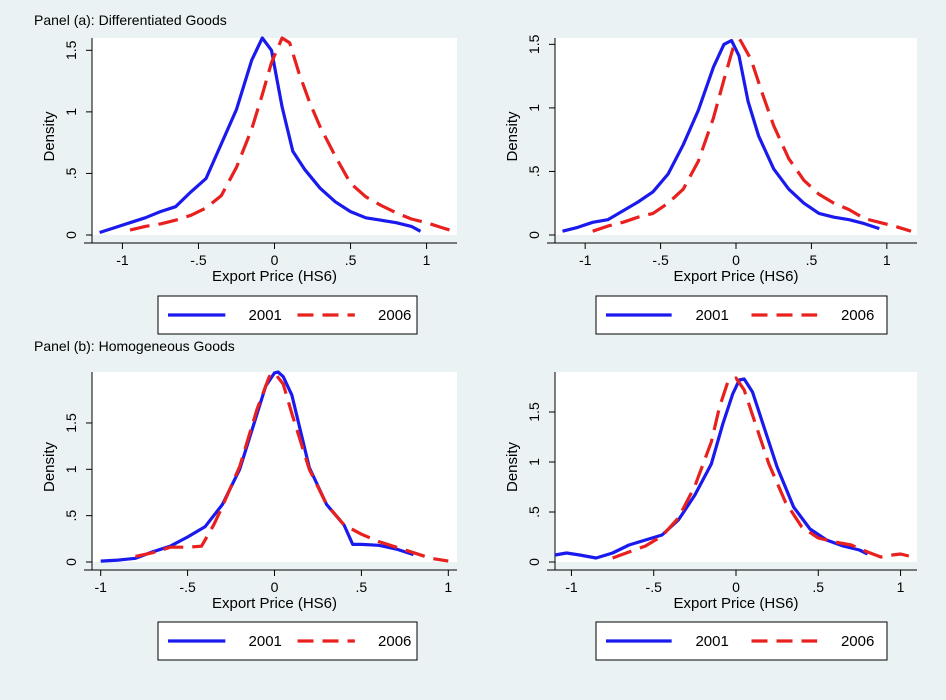 The width and height of the screenshot is (946, 700). What do you see at coordinates (134, 346) in the screenshot?
I see `panel-b-label: Panel (b): Homogeneous Goods` at bounding box center [134, 346].